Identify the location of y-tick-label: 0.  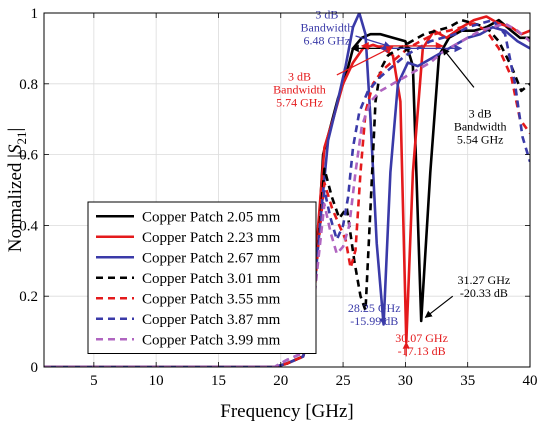
(35, 368).